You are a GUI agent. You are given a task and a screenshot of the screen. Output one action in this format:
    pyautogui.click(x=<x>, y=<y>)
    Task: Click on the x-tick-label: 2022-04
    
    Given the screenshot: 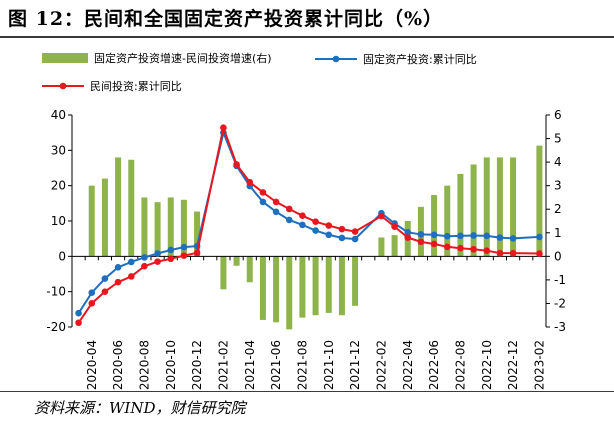 What is the action you would take?
    pyautogui.click(x=408, y=365)
    